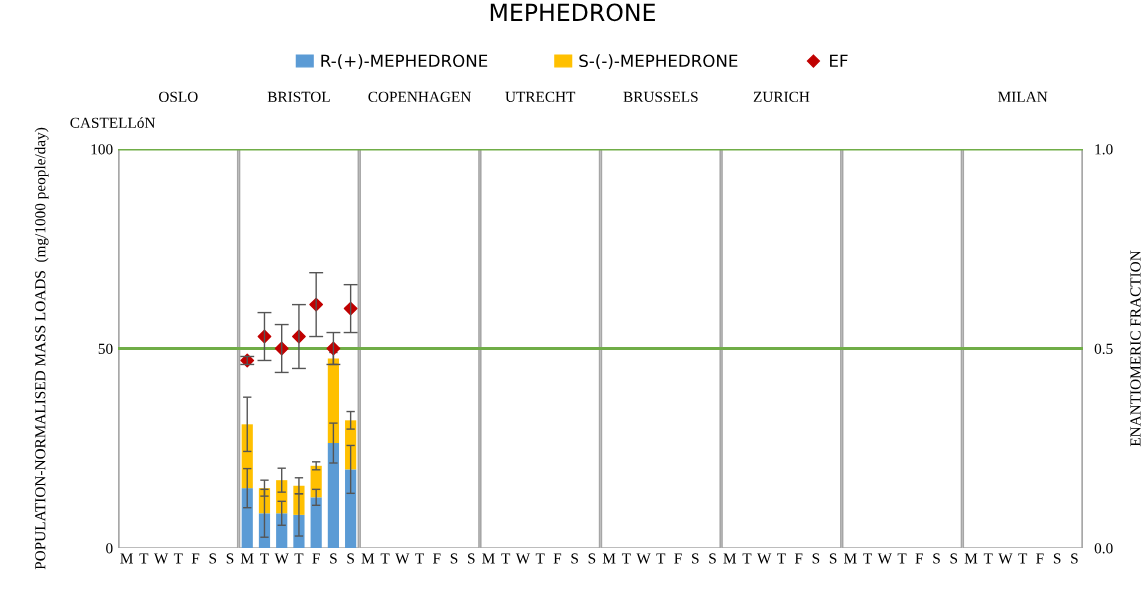  What do you see at coordinates (419, 97) in the screenshot?
I see `text: COPENHAGEN` at bounding box center [419, 97].